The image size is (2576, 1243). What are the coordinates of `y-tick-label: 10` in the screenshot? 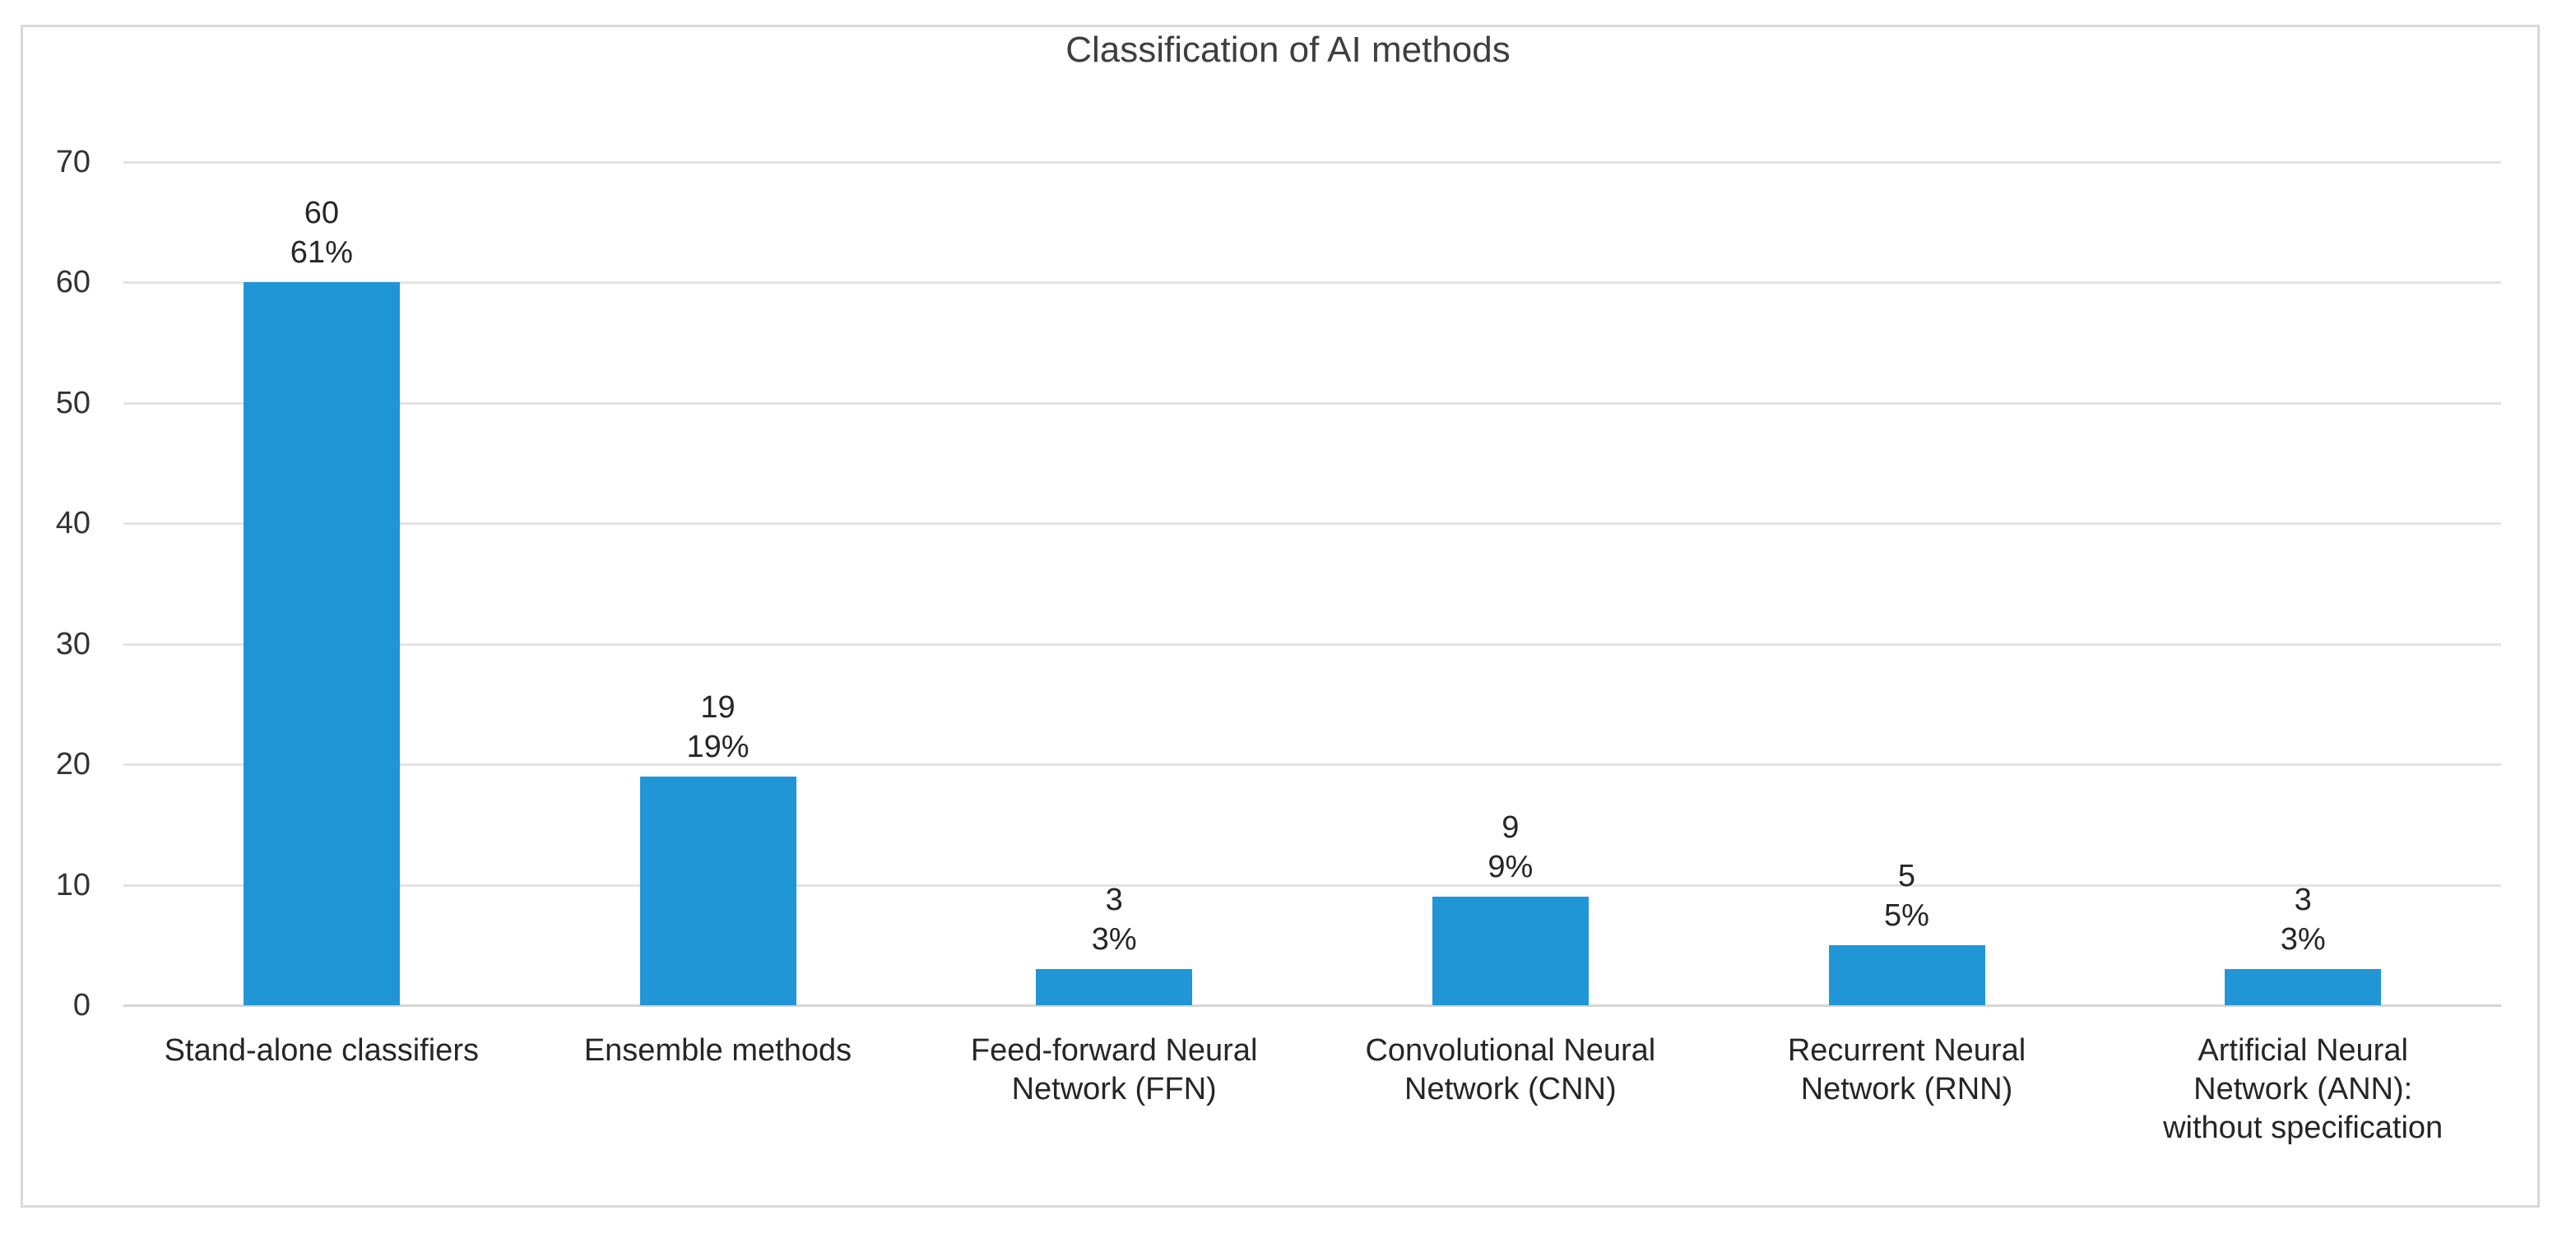 It's located at (73, 884).